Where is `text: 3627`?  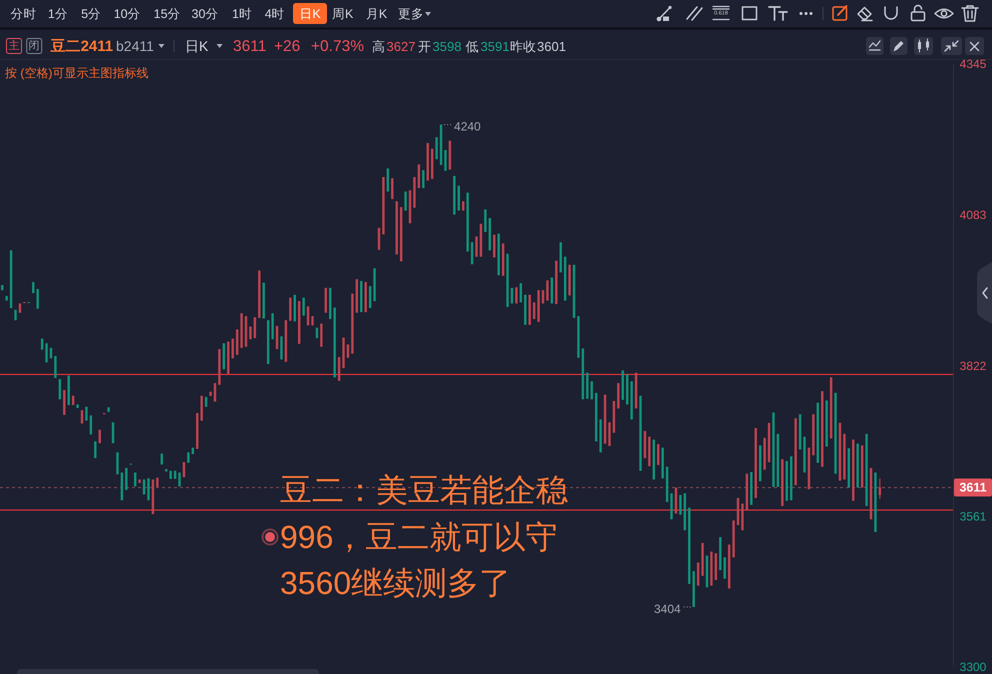
text: 3627 is located at coordinates (401, 46).